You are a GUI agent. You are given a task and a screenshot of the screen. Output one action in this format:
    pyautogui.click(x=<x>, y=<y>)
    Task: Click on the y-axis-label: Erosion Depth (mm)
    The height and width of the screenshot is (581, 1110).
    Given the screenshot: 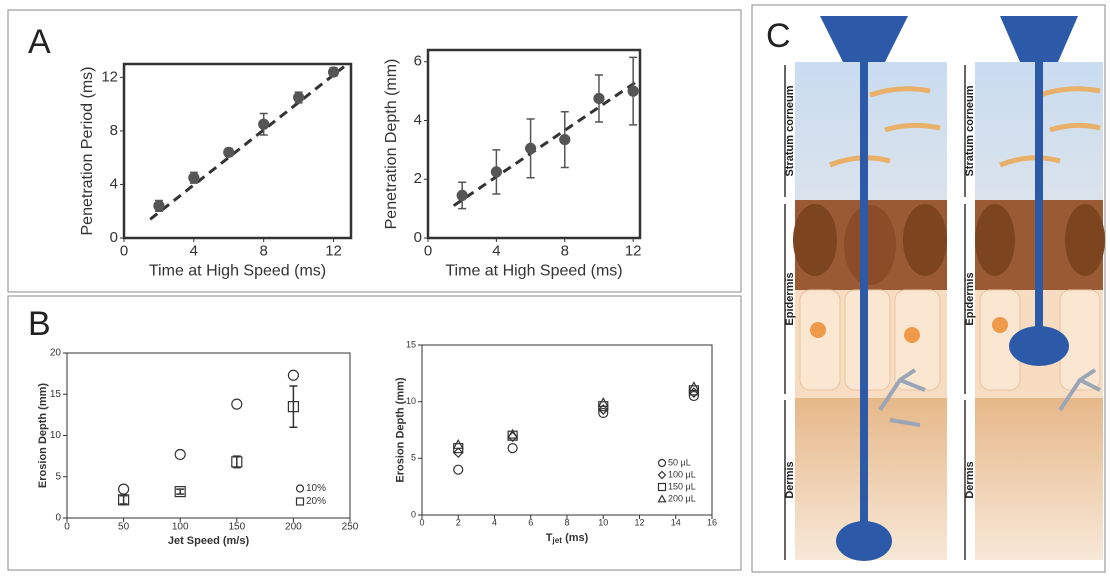 What is the action you would take?
    pyautogui.click(x=400, y=429)
    